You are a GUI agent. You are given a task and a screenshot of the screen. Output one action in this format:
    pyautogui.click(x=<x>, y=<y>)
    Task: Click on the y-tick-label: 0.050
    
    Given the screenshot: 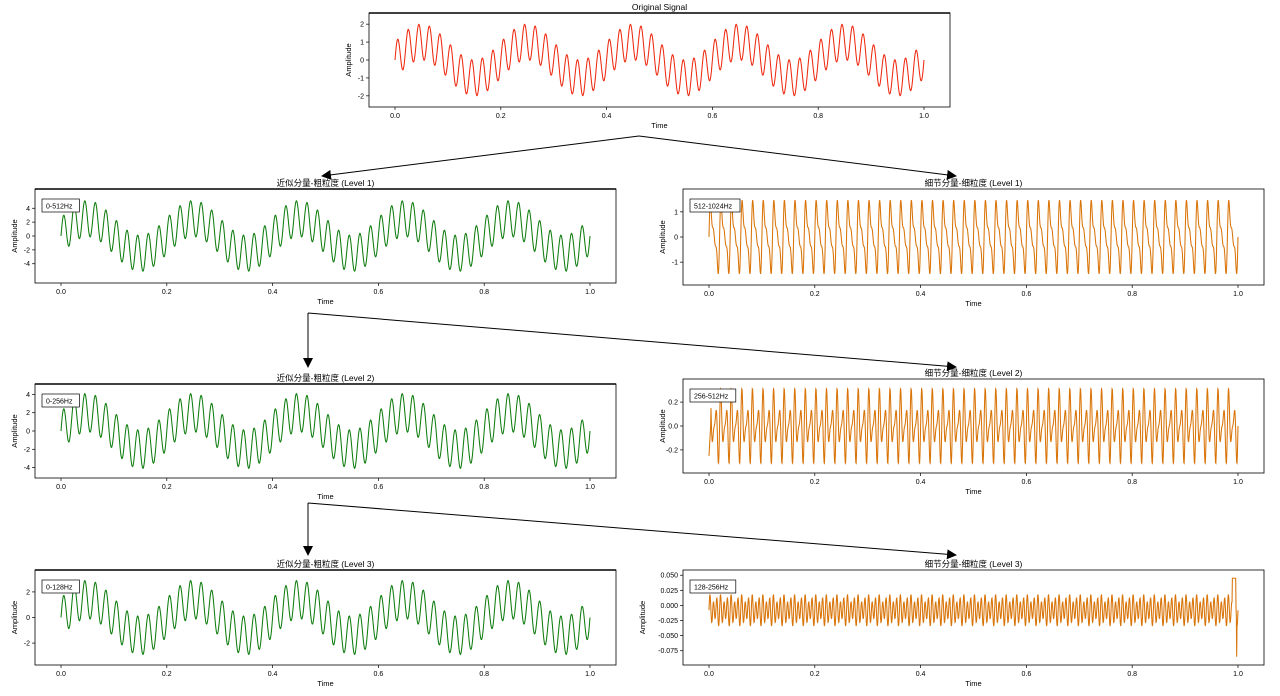 What is the action you would take?
    pyautogui.click(x=669, y=576)
    